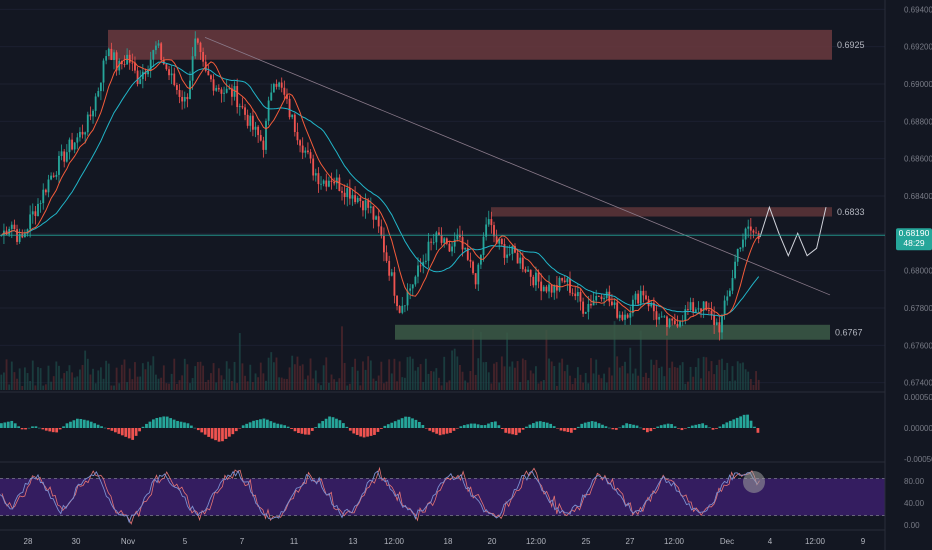 The width and height of the screenshot is (932, 550). I want to click on stoch-axis-tick: 80.00, so click(914, 481).